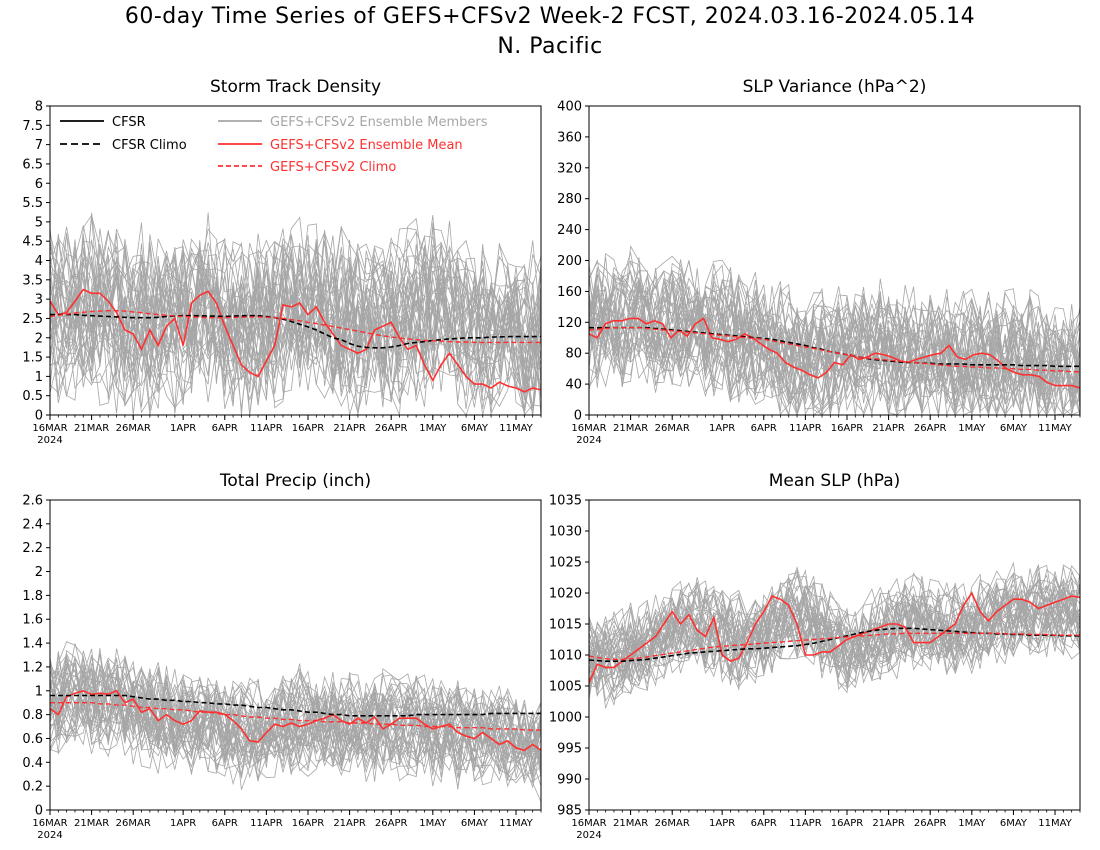 This screenshot has height=850, width=1100. I want to click on y-tick-label: 0.5, so click(32, 396).